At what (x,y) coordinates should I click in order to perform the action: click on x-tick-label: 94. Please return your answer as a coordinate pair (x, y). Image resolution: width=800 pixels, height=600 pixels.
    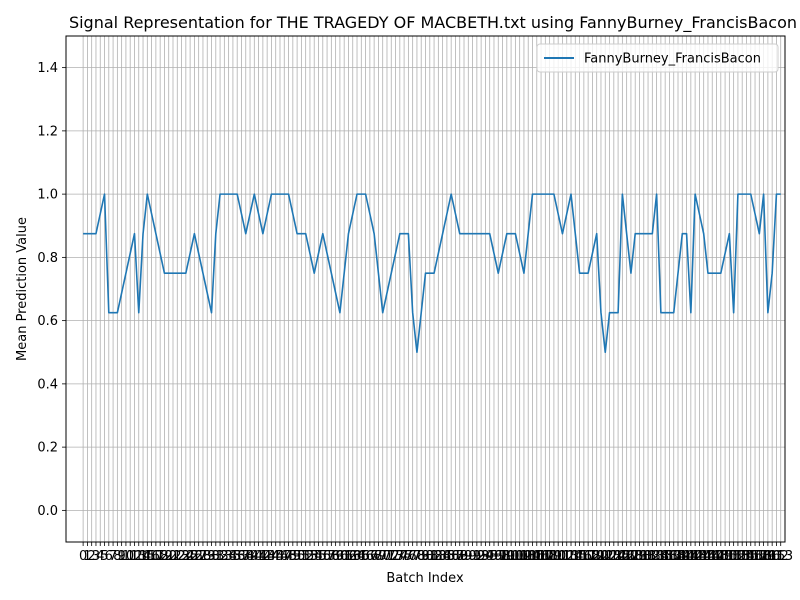
    Looking at the image, I should click on (485, 556).